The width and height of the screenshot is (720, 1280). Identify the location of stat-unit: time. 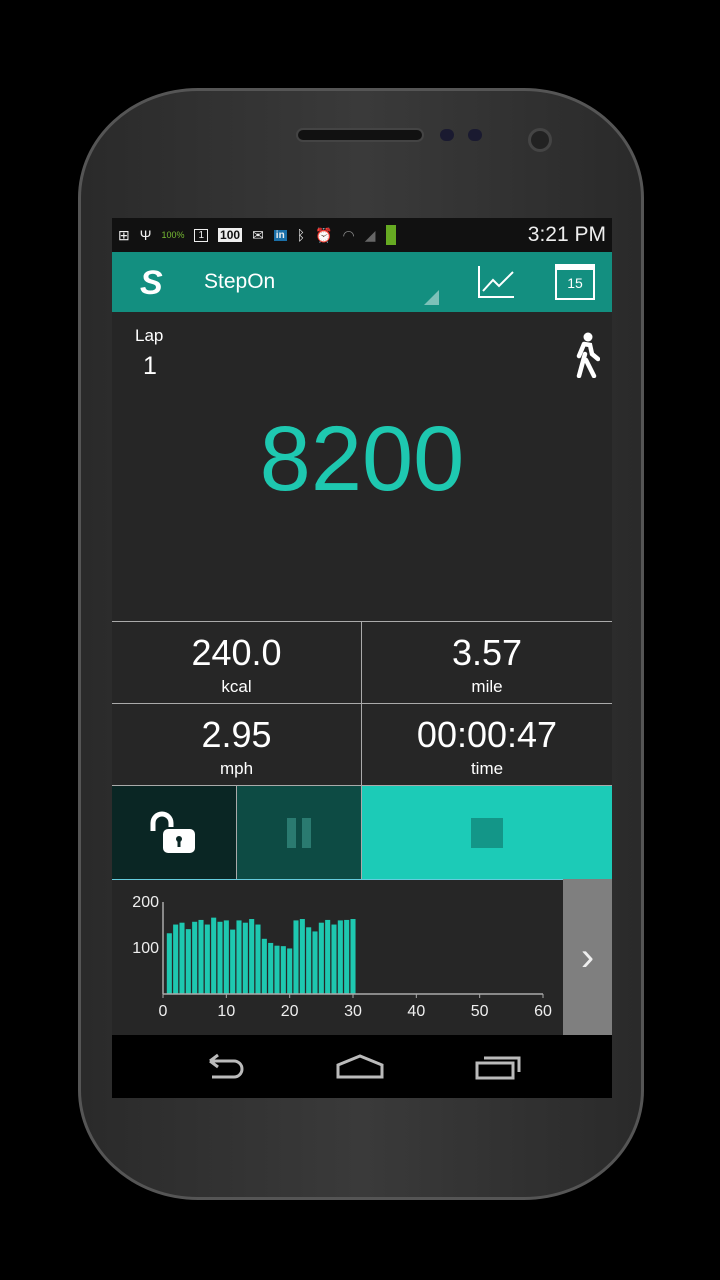
(487, 768).